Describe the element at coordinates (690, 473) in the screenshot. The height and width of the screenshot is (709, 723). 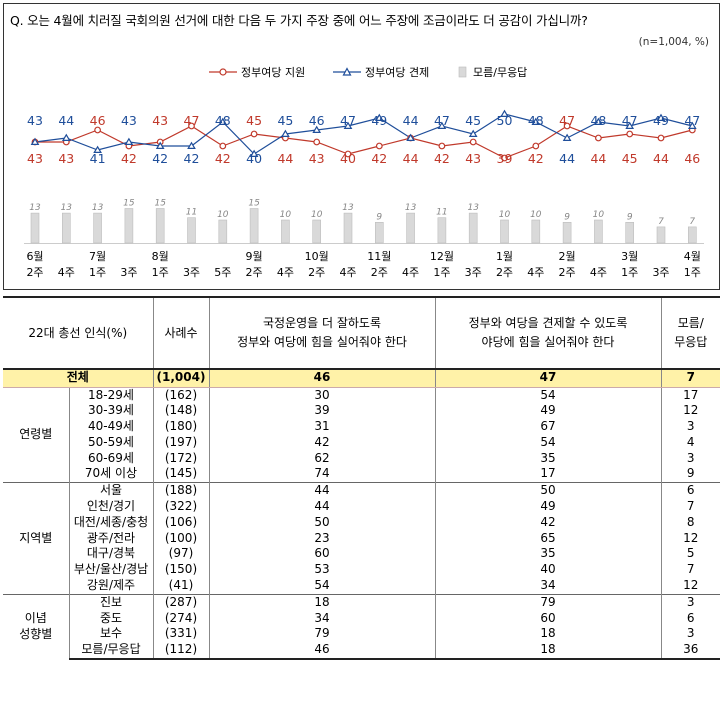
I see `row-dk: 9` at that location.